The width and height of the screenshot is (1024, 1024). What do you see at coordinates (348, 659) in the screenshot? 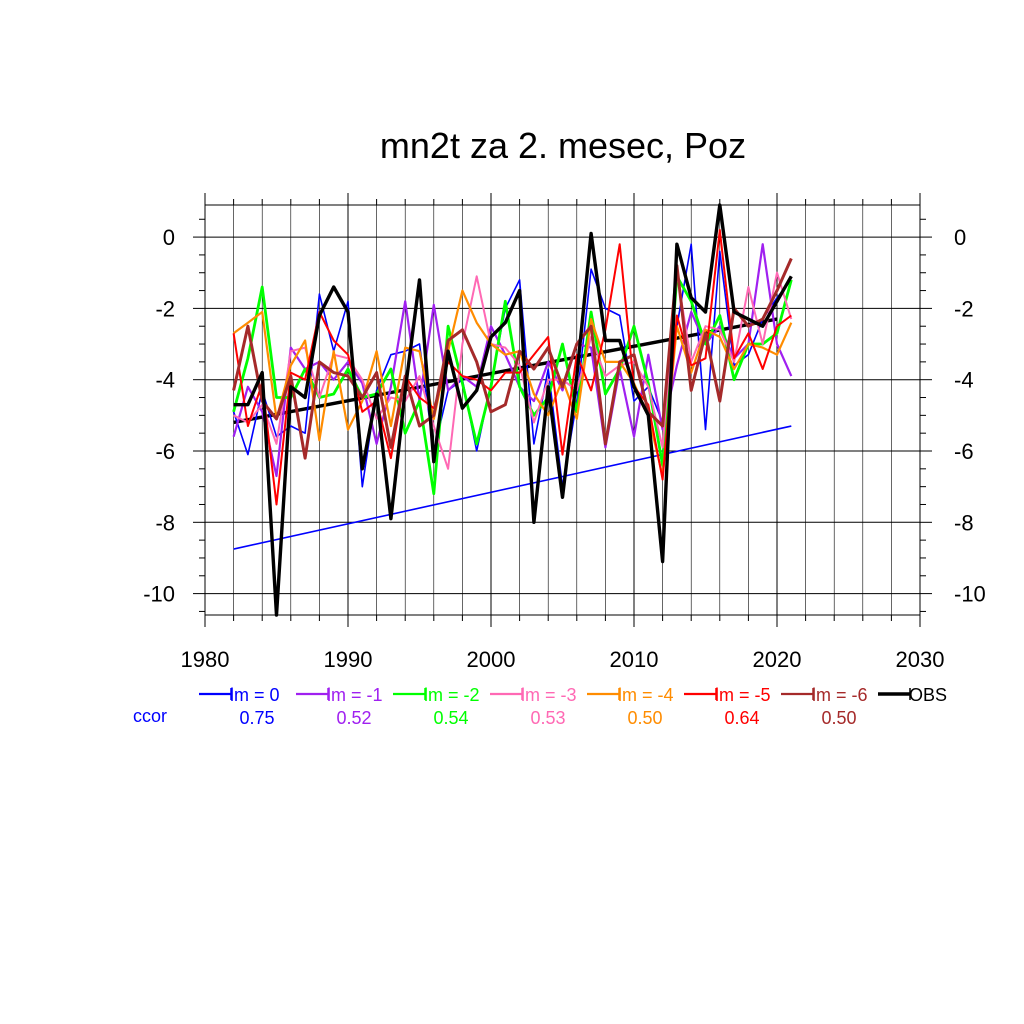
I see `x-tick-label: 1990` at bounding box center [348, 659].